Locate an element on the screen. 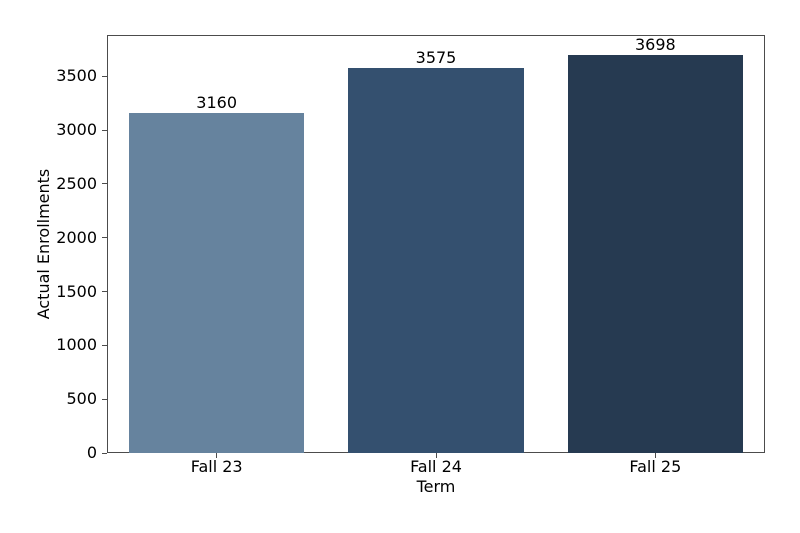  y-tick-label: 3000 is located at coordinates (76, 130).